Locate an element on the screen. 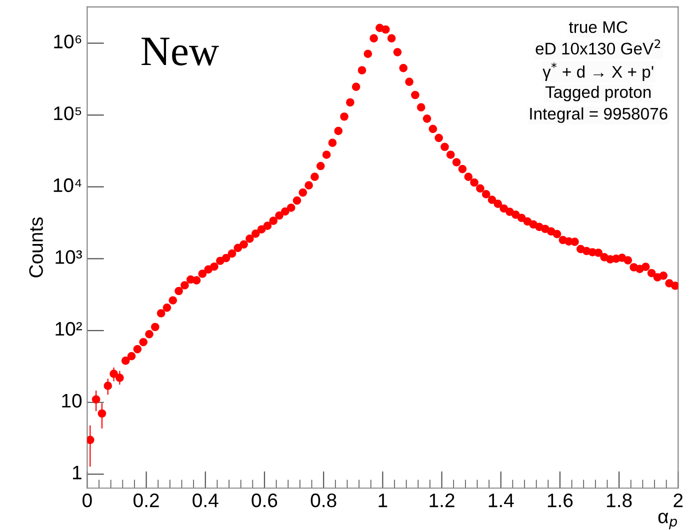 The image size is (692, 530). x-tick-label: 2 is located at coordinates (678, 501).